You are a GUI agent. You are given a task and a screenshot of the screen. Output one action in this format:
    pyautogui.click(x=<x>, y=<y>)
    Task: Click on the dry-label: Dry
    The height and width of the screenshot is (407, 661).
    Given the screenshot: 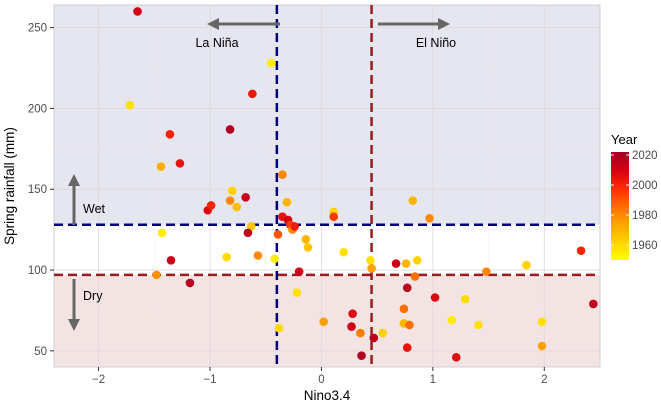 What is the action you would take?
    pyautogui.click(x=93, y=296)
    